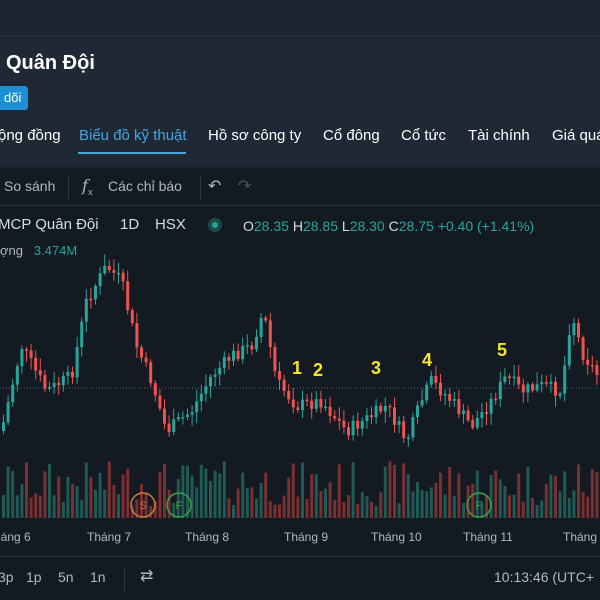 Image resolution: width=600 pixels, height=600 pixels. I want to click on chart-toolbar: So sánh fx Các chỉ báo ↶ ↷, so click(300, 187).